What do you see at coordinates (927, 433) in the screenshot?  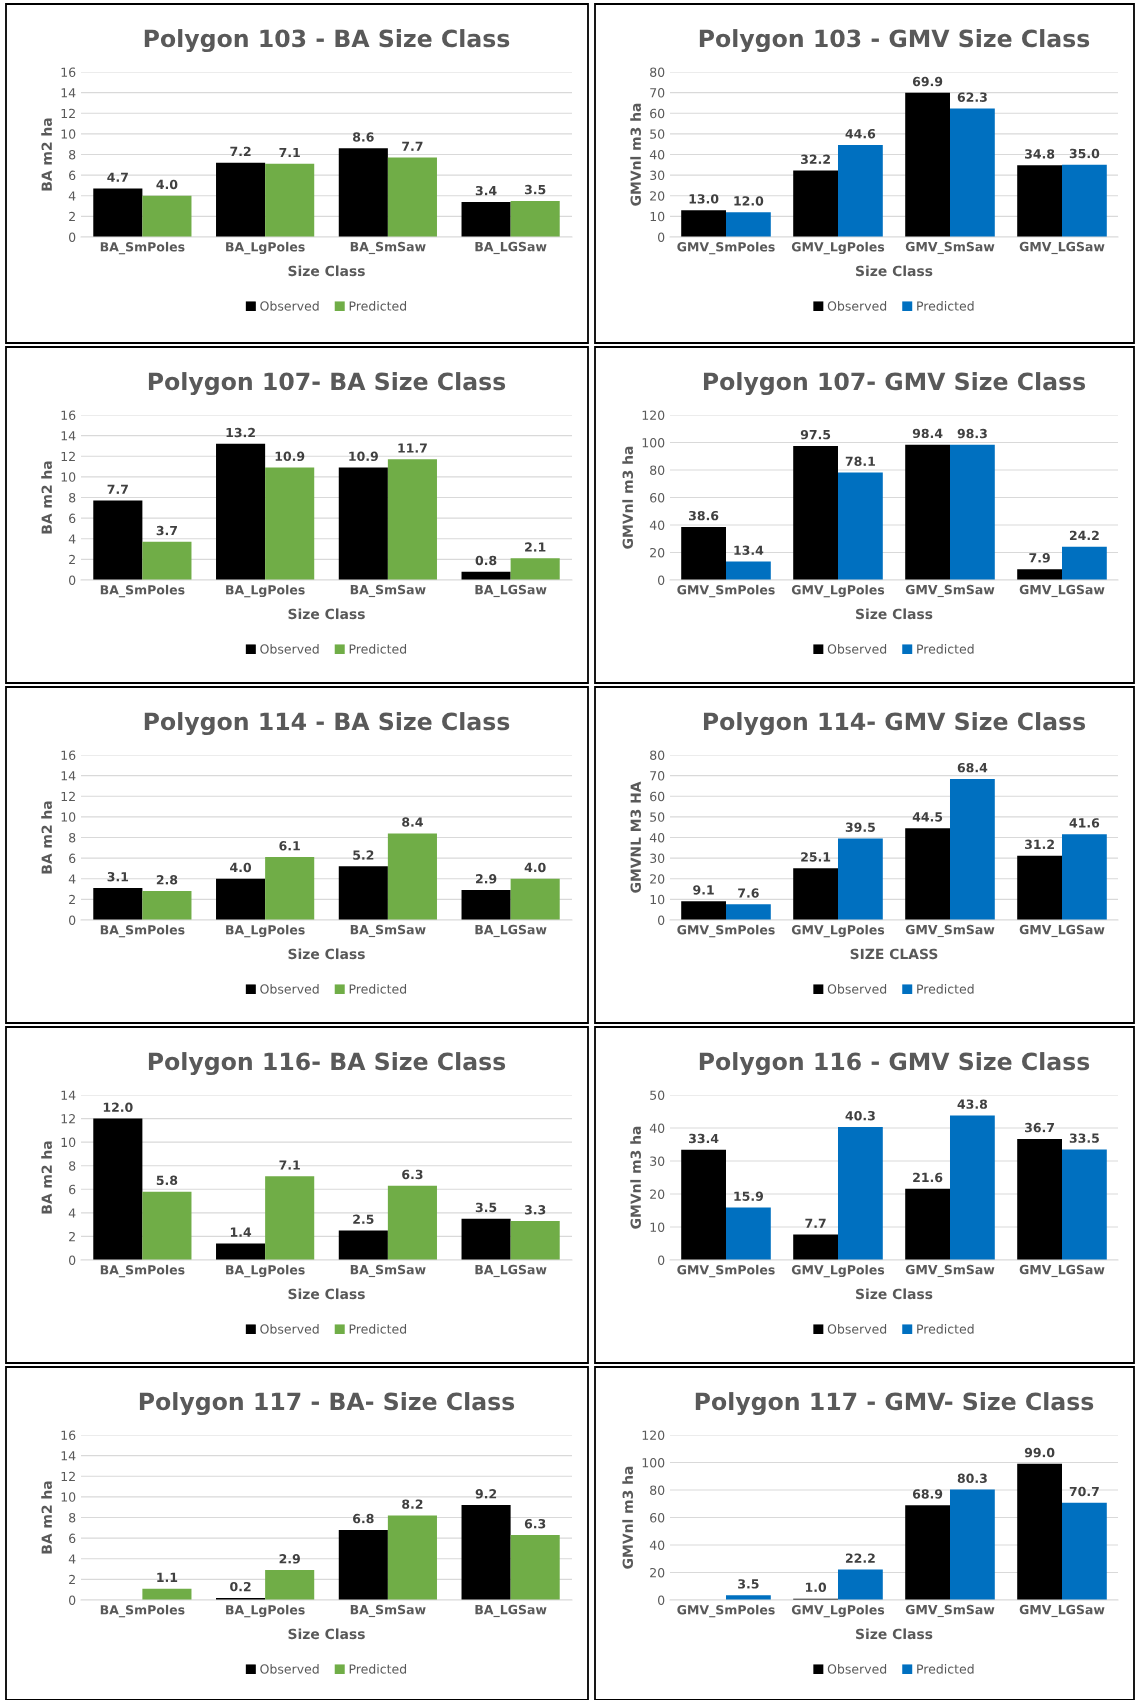 I see `data-label: 98.4` at bounding box center [927, 433].